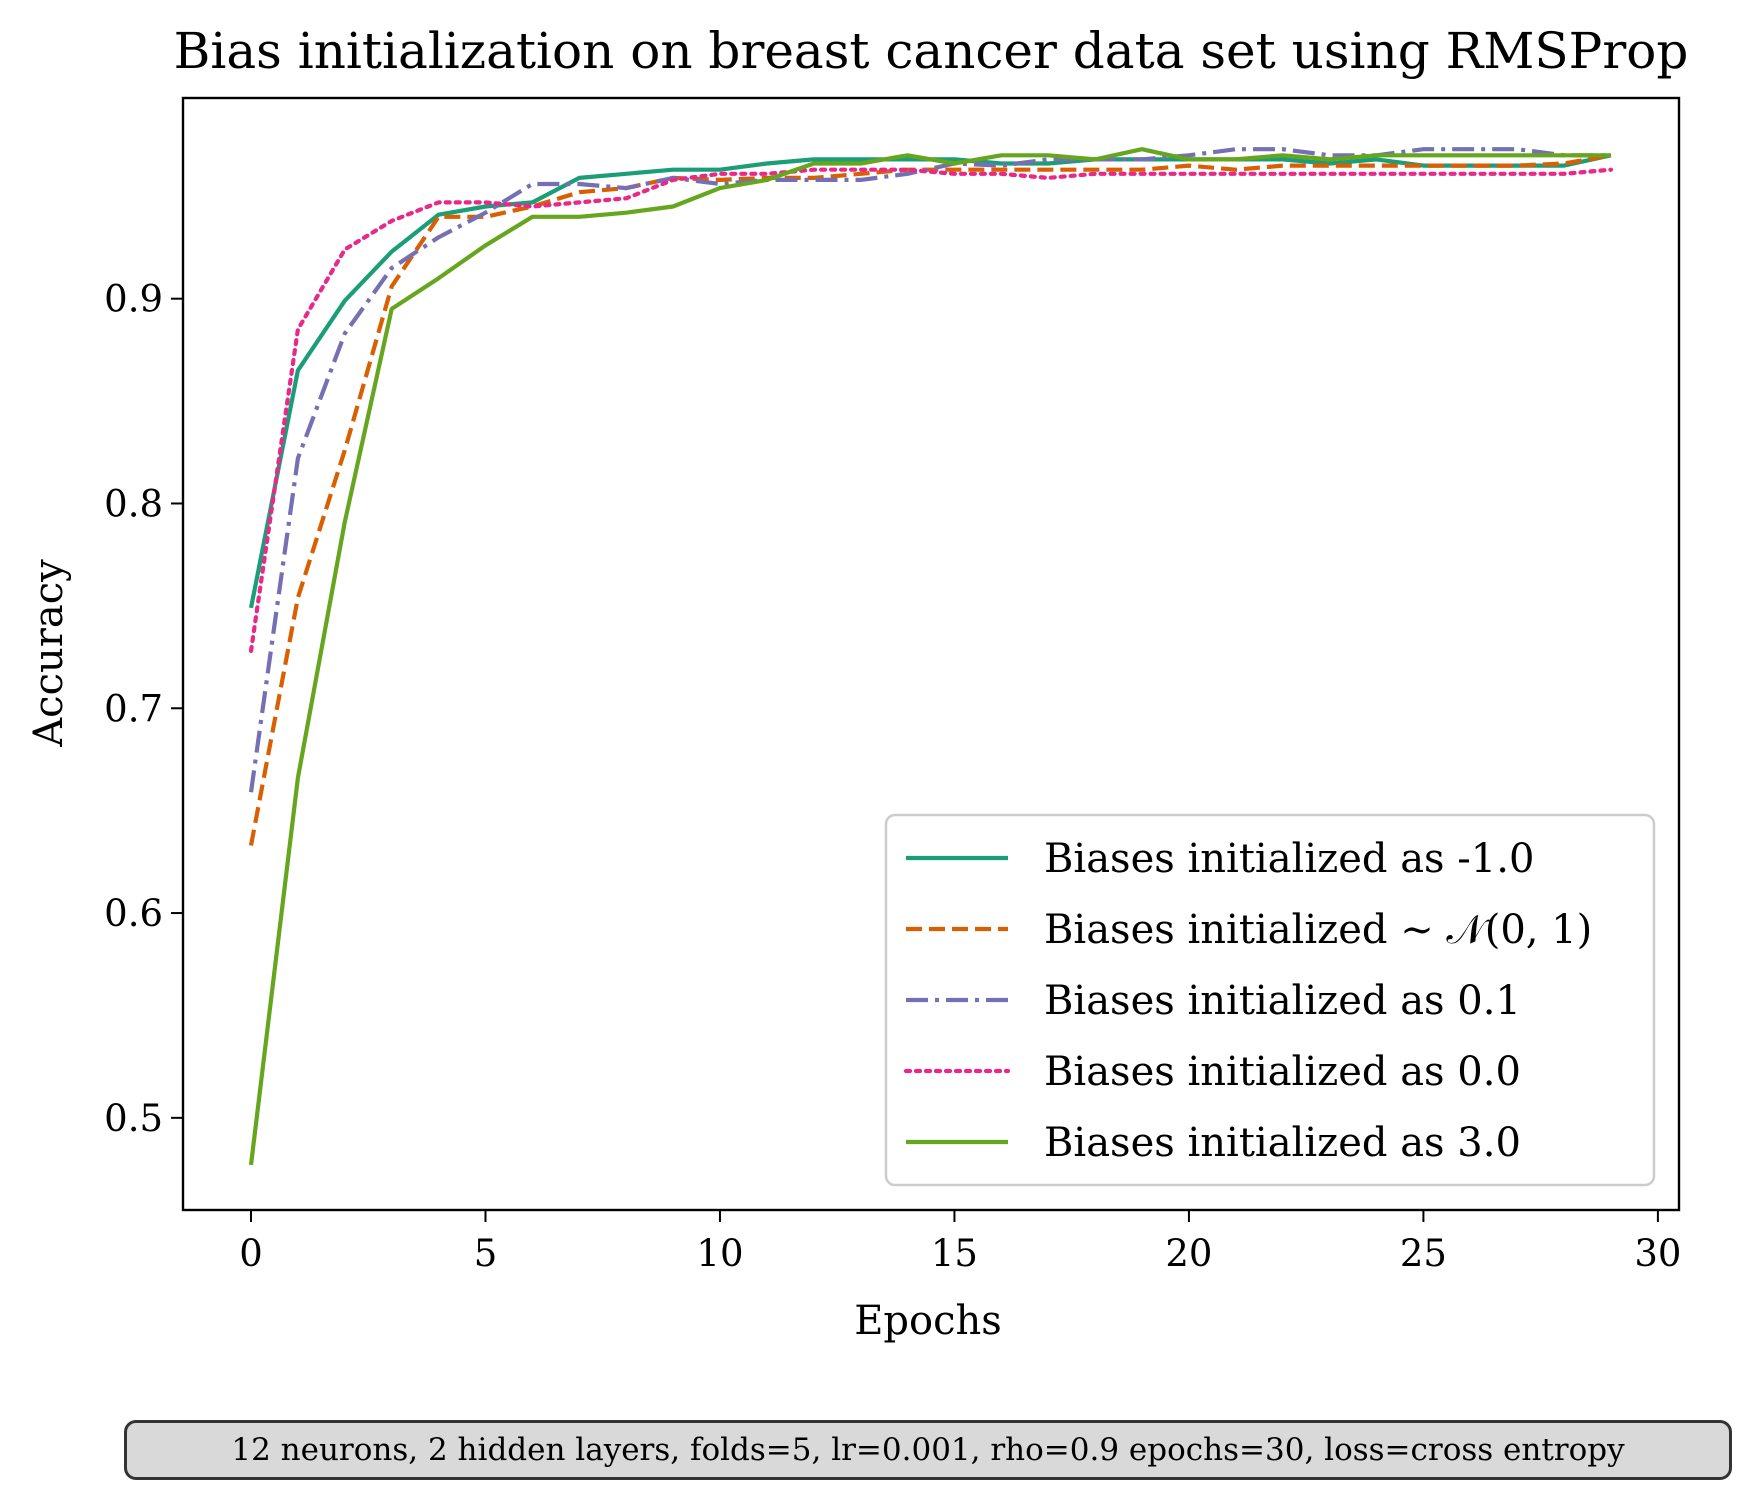  What do you see at coordinates (133, 299) in the screenshot?
I see `y-tick-label: 0.9` at bounding box center [133, 299].